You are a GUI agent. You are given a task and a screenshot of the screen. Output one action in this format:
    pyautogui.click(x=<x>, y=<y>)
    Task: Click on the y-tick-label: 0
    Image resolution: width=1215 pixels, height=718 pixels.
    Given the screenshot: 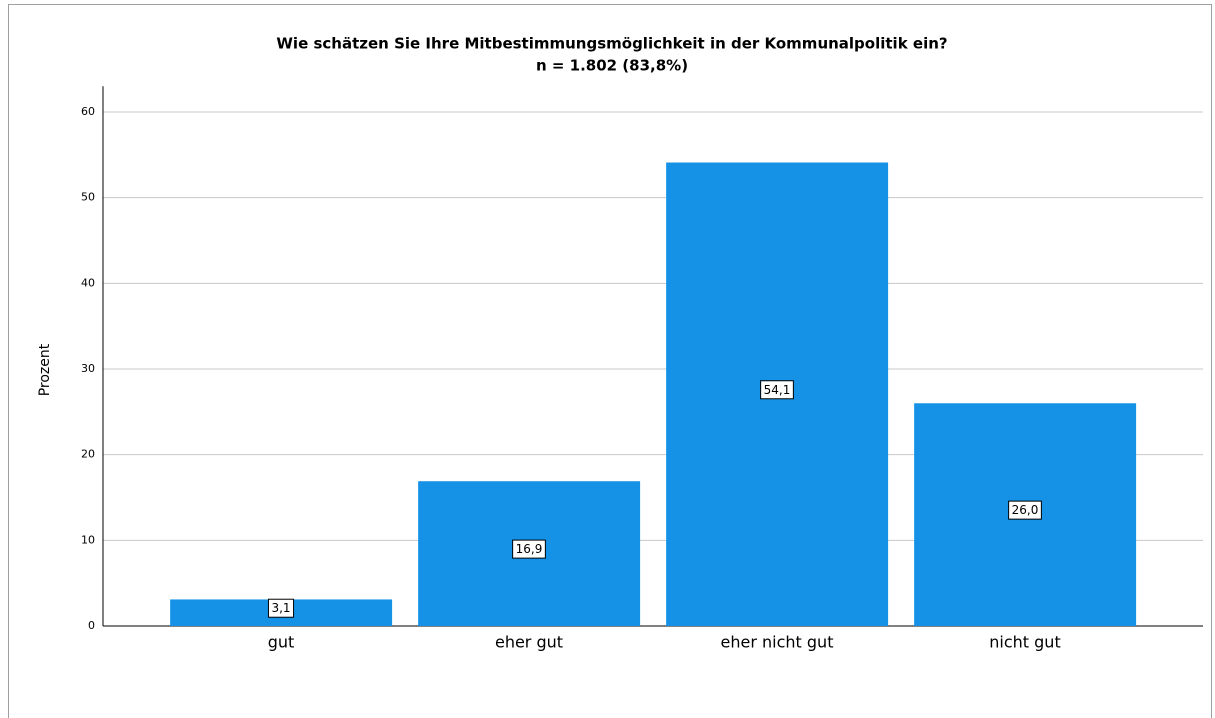 What is the action you would take?
    pyautogui.click(x=91, y=625)
    